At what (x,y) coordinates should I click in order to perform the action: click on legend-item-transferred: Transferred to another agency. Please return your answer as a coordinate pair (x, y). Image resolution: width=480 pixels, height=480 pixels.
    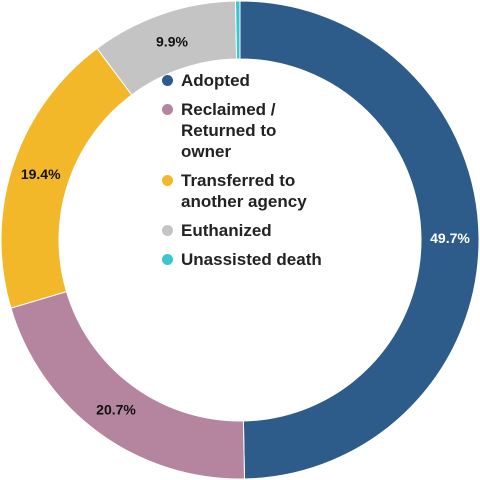
    Looking at the image, I should click on (262, 191).